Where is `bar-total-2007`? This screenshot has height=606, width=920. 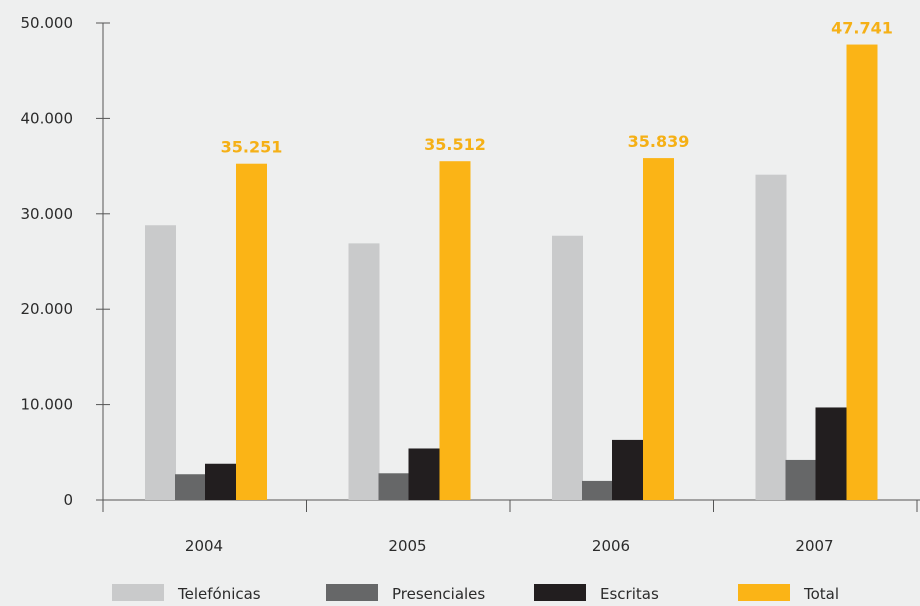 bar-total-2007 is located at coordinates (862, 272).